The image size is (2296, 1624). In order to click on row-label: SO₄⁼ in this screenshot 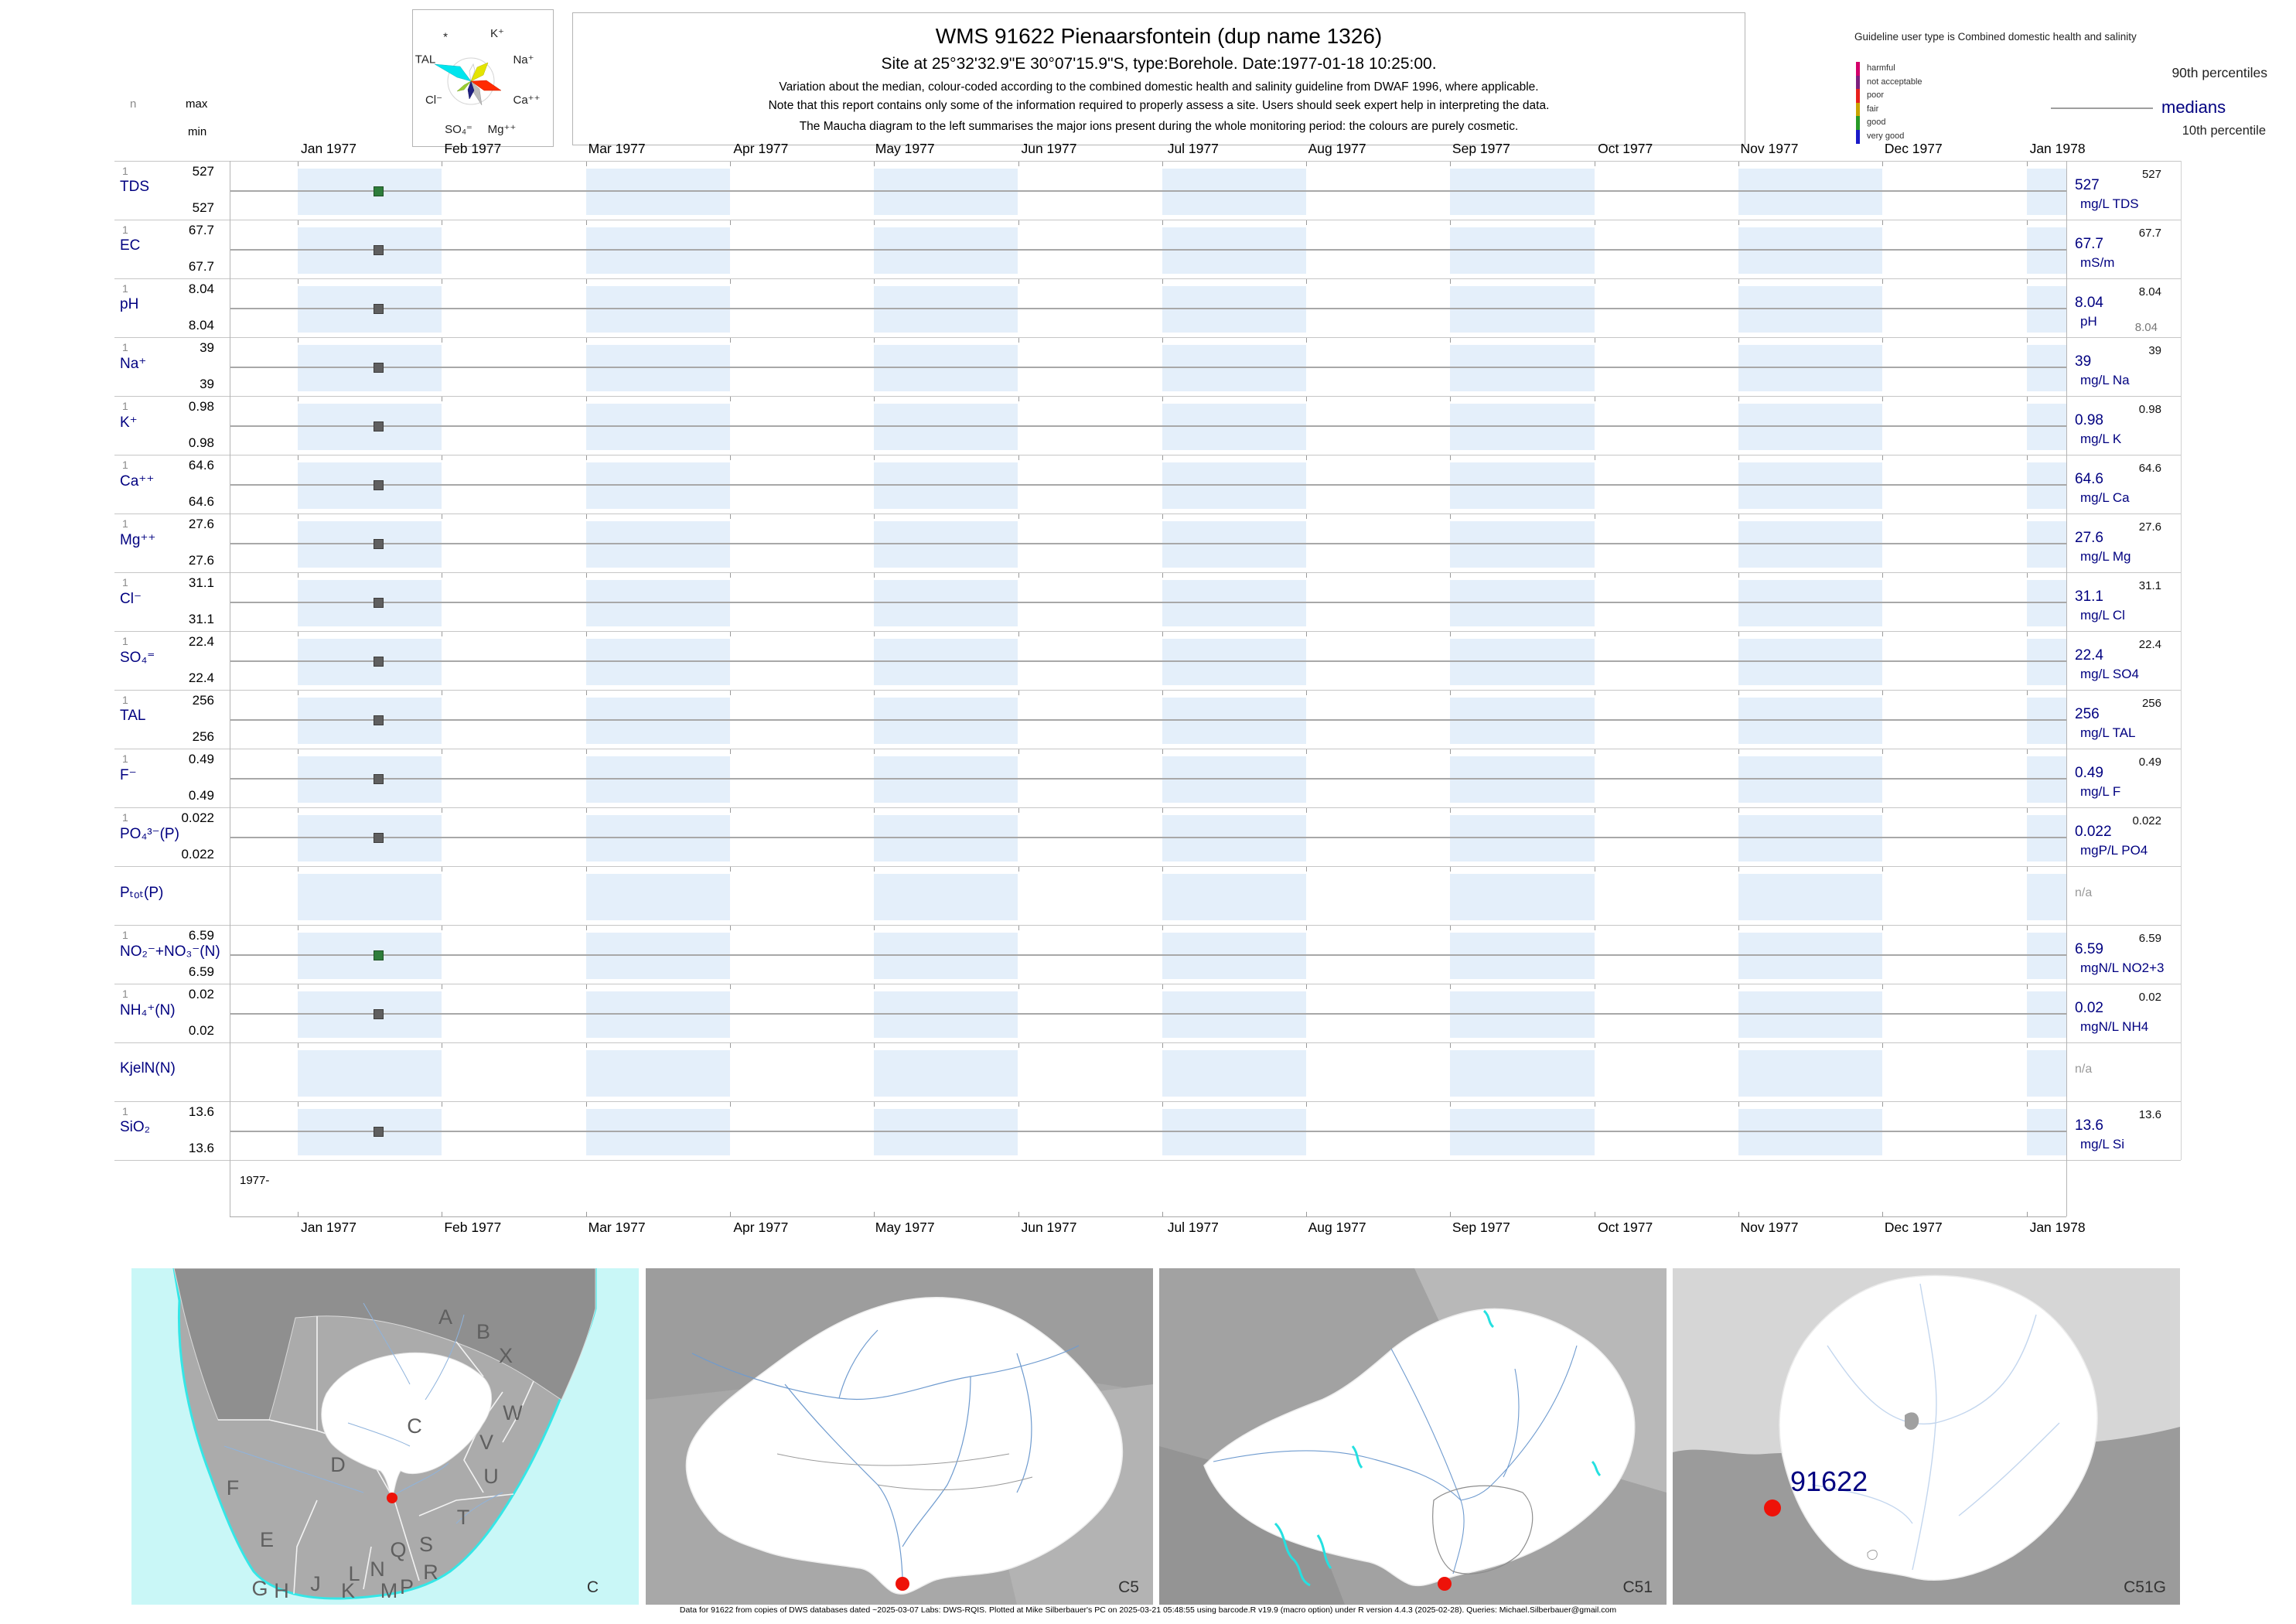, I will do `click(137, 658)`.